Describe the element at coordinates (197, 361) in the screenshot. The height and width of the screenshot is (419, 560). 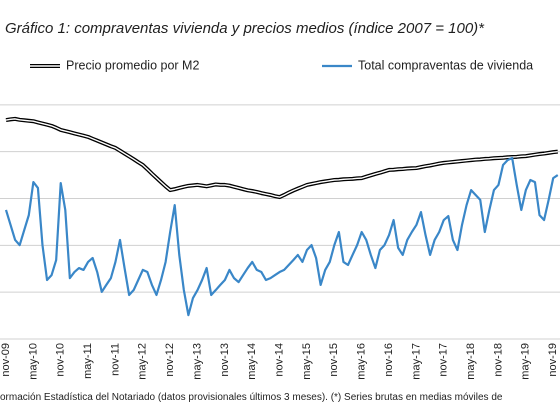
I see `x-tick-label: may-13` at that location.